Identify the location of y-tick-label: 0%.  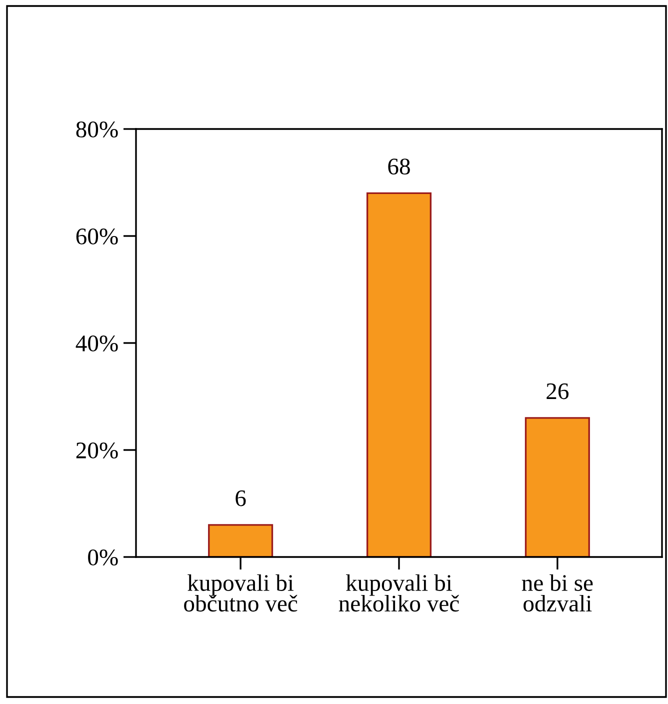
(103, 557).